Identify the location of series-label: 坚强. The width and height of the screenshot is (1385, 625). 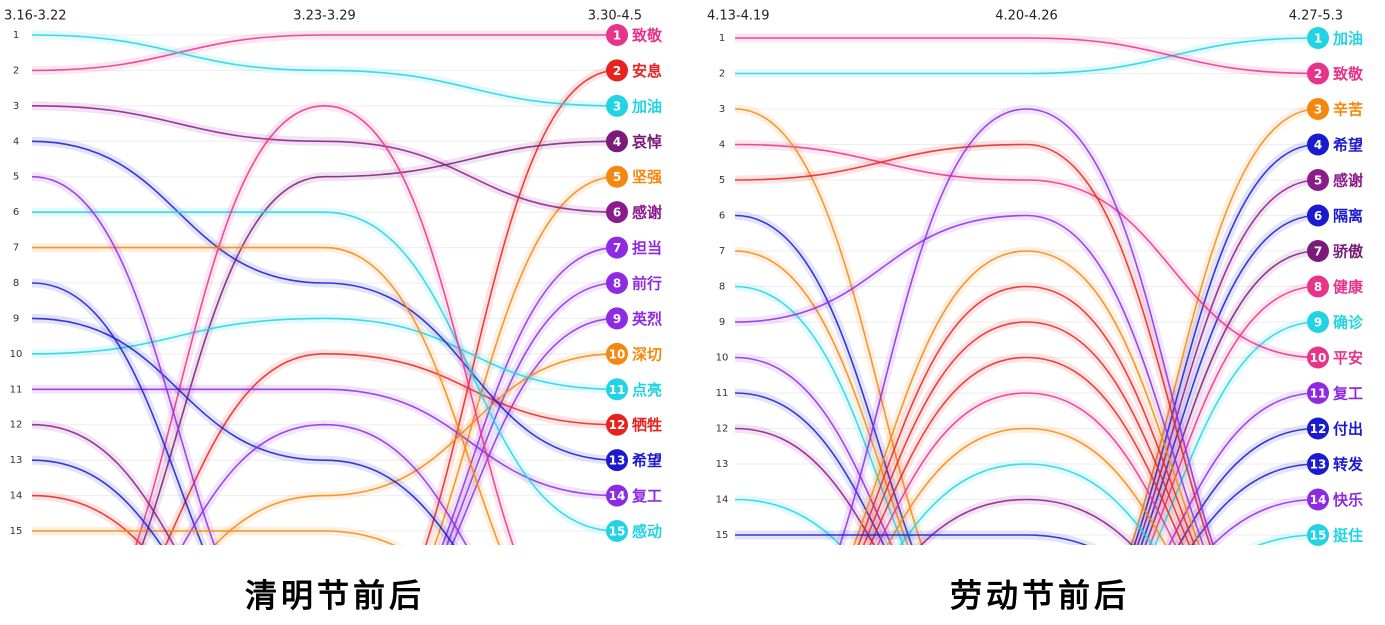
(647, 177).